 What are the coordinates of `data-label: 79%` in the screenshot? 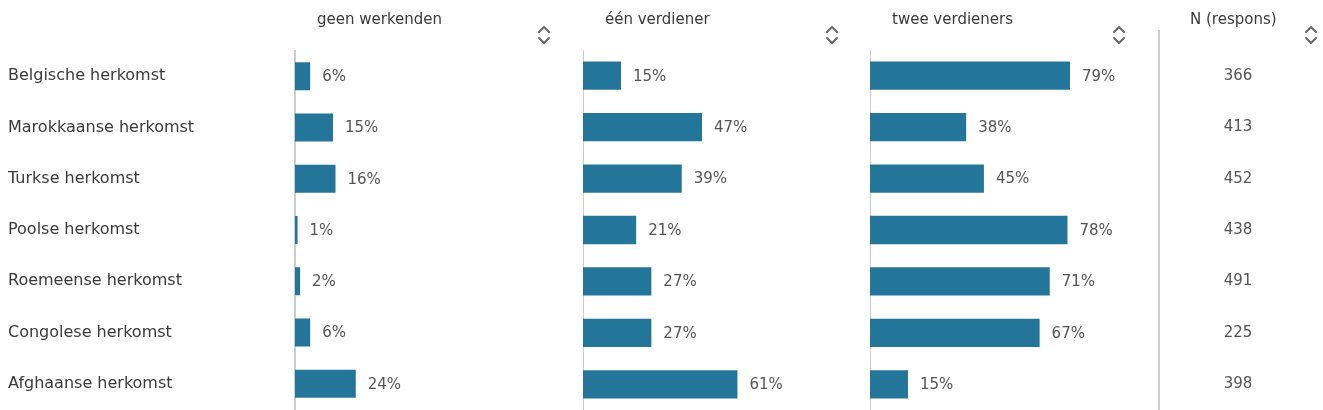 It's located at (1099, 75).